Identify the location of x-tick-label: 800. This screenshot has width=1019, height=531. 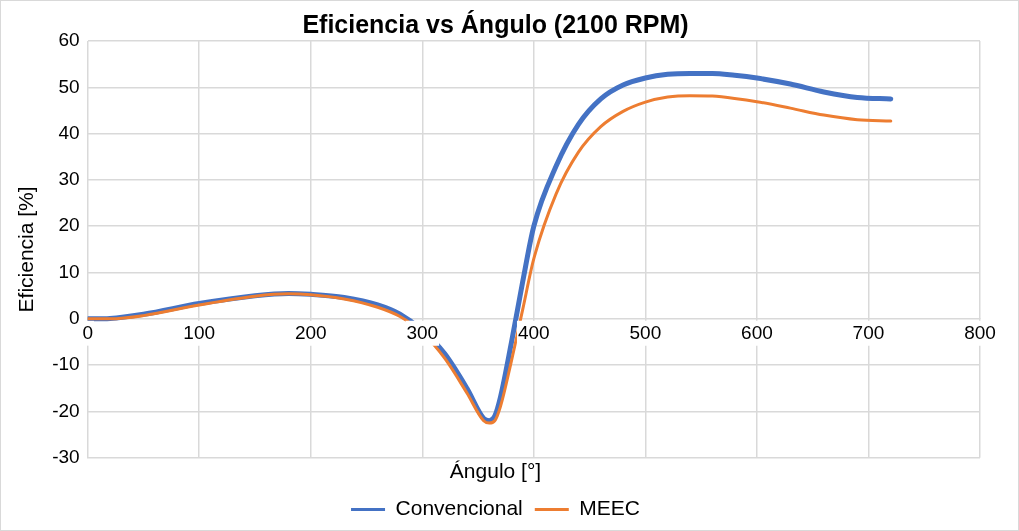
(980, 332).